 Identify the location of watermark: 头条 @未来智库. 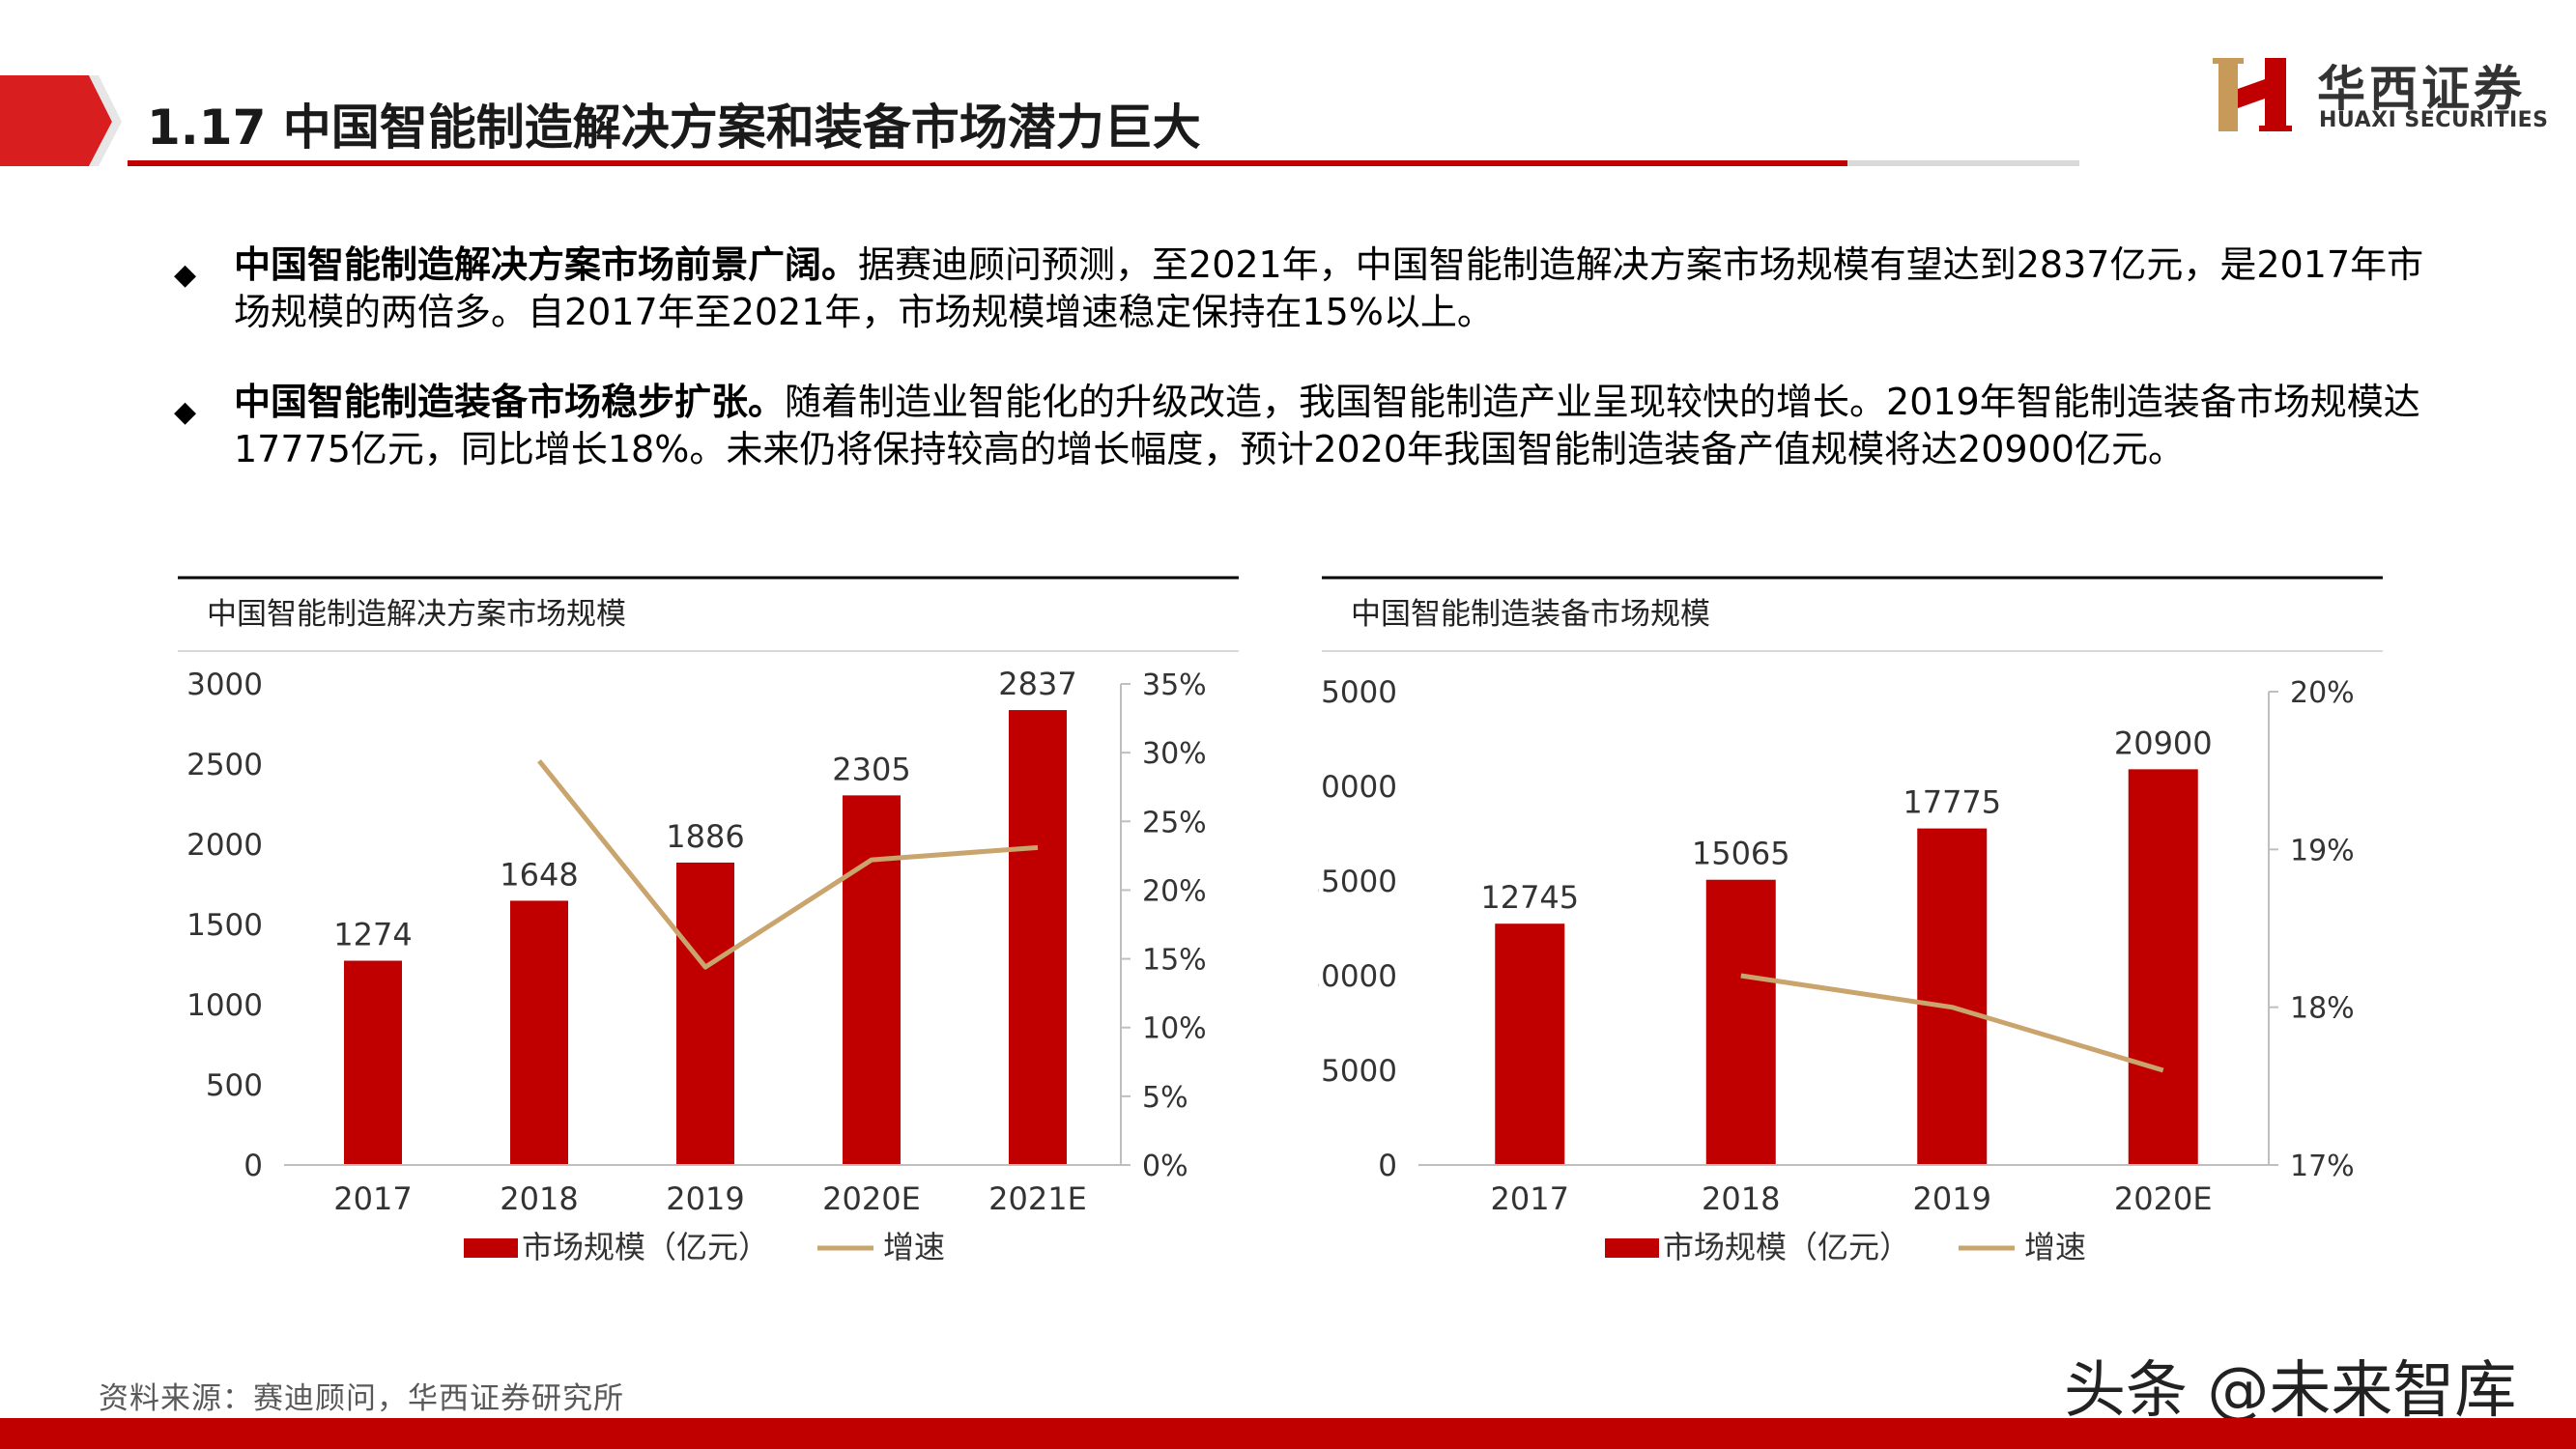
(2291, 1391).